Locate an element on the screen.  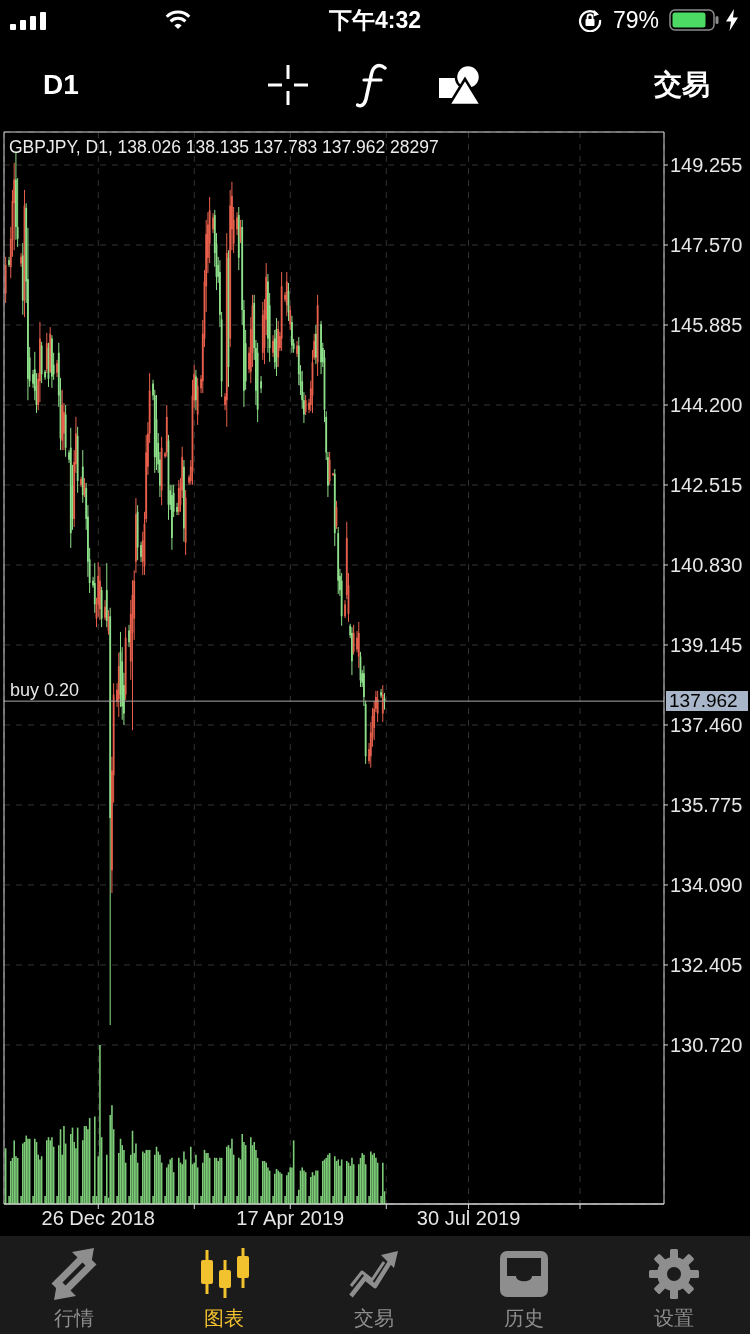
chart-title: GBPJPY, D1, 138.026 138.135 137.783 137.962 28297 is located at coordinates (224, 147).